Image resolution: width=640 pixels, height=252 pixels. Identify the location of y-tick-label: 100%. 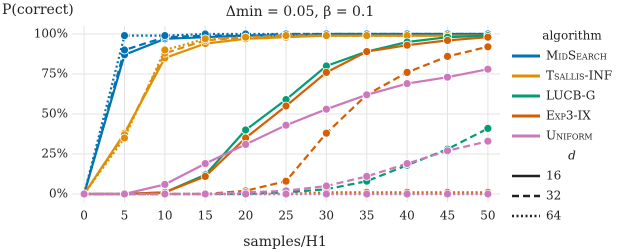
(51, 34).